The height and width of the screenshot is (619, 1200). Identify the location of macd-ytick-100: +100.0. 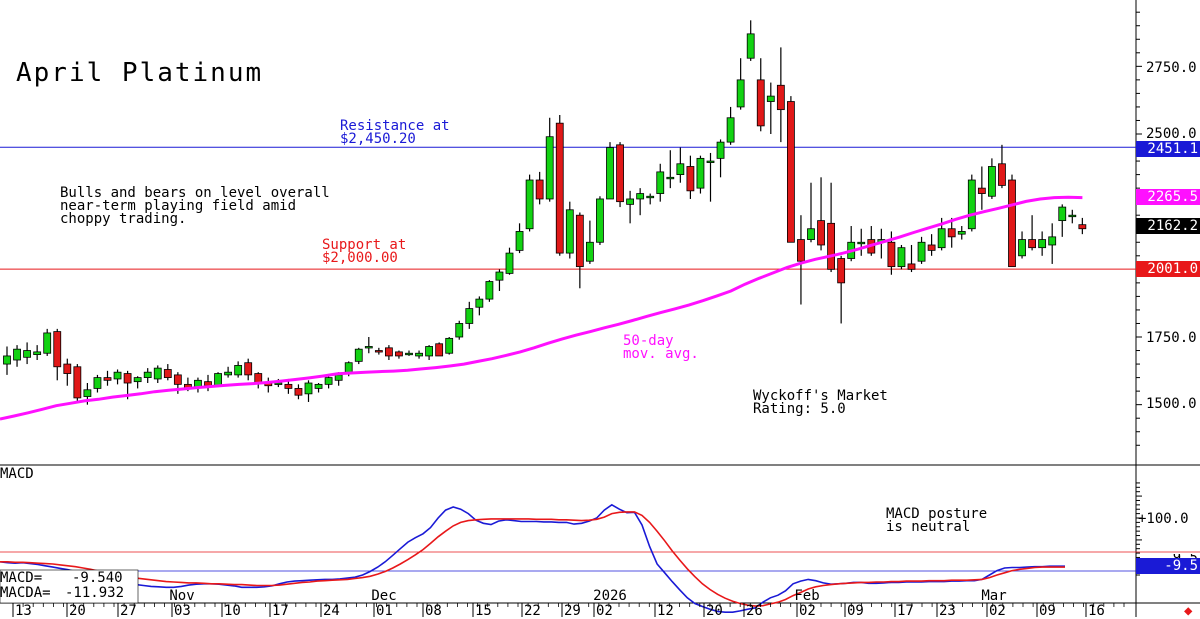
(1163, 519).